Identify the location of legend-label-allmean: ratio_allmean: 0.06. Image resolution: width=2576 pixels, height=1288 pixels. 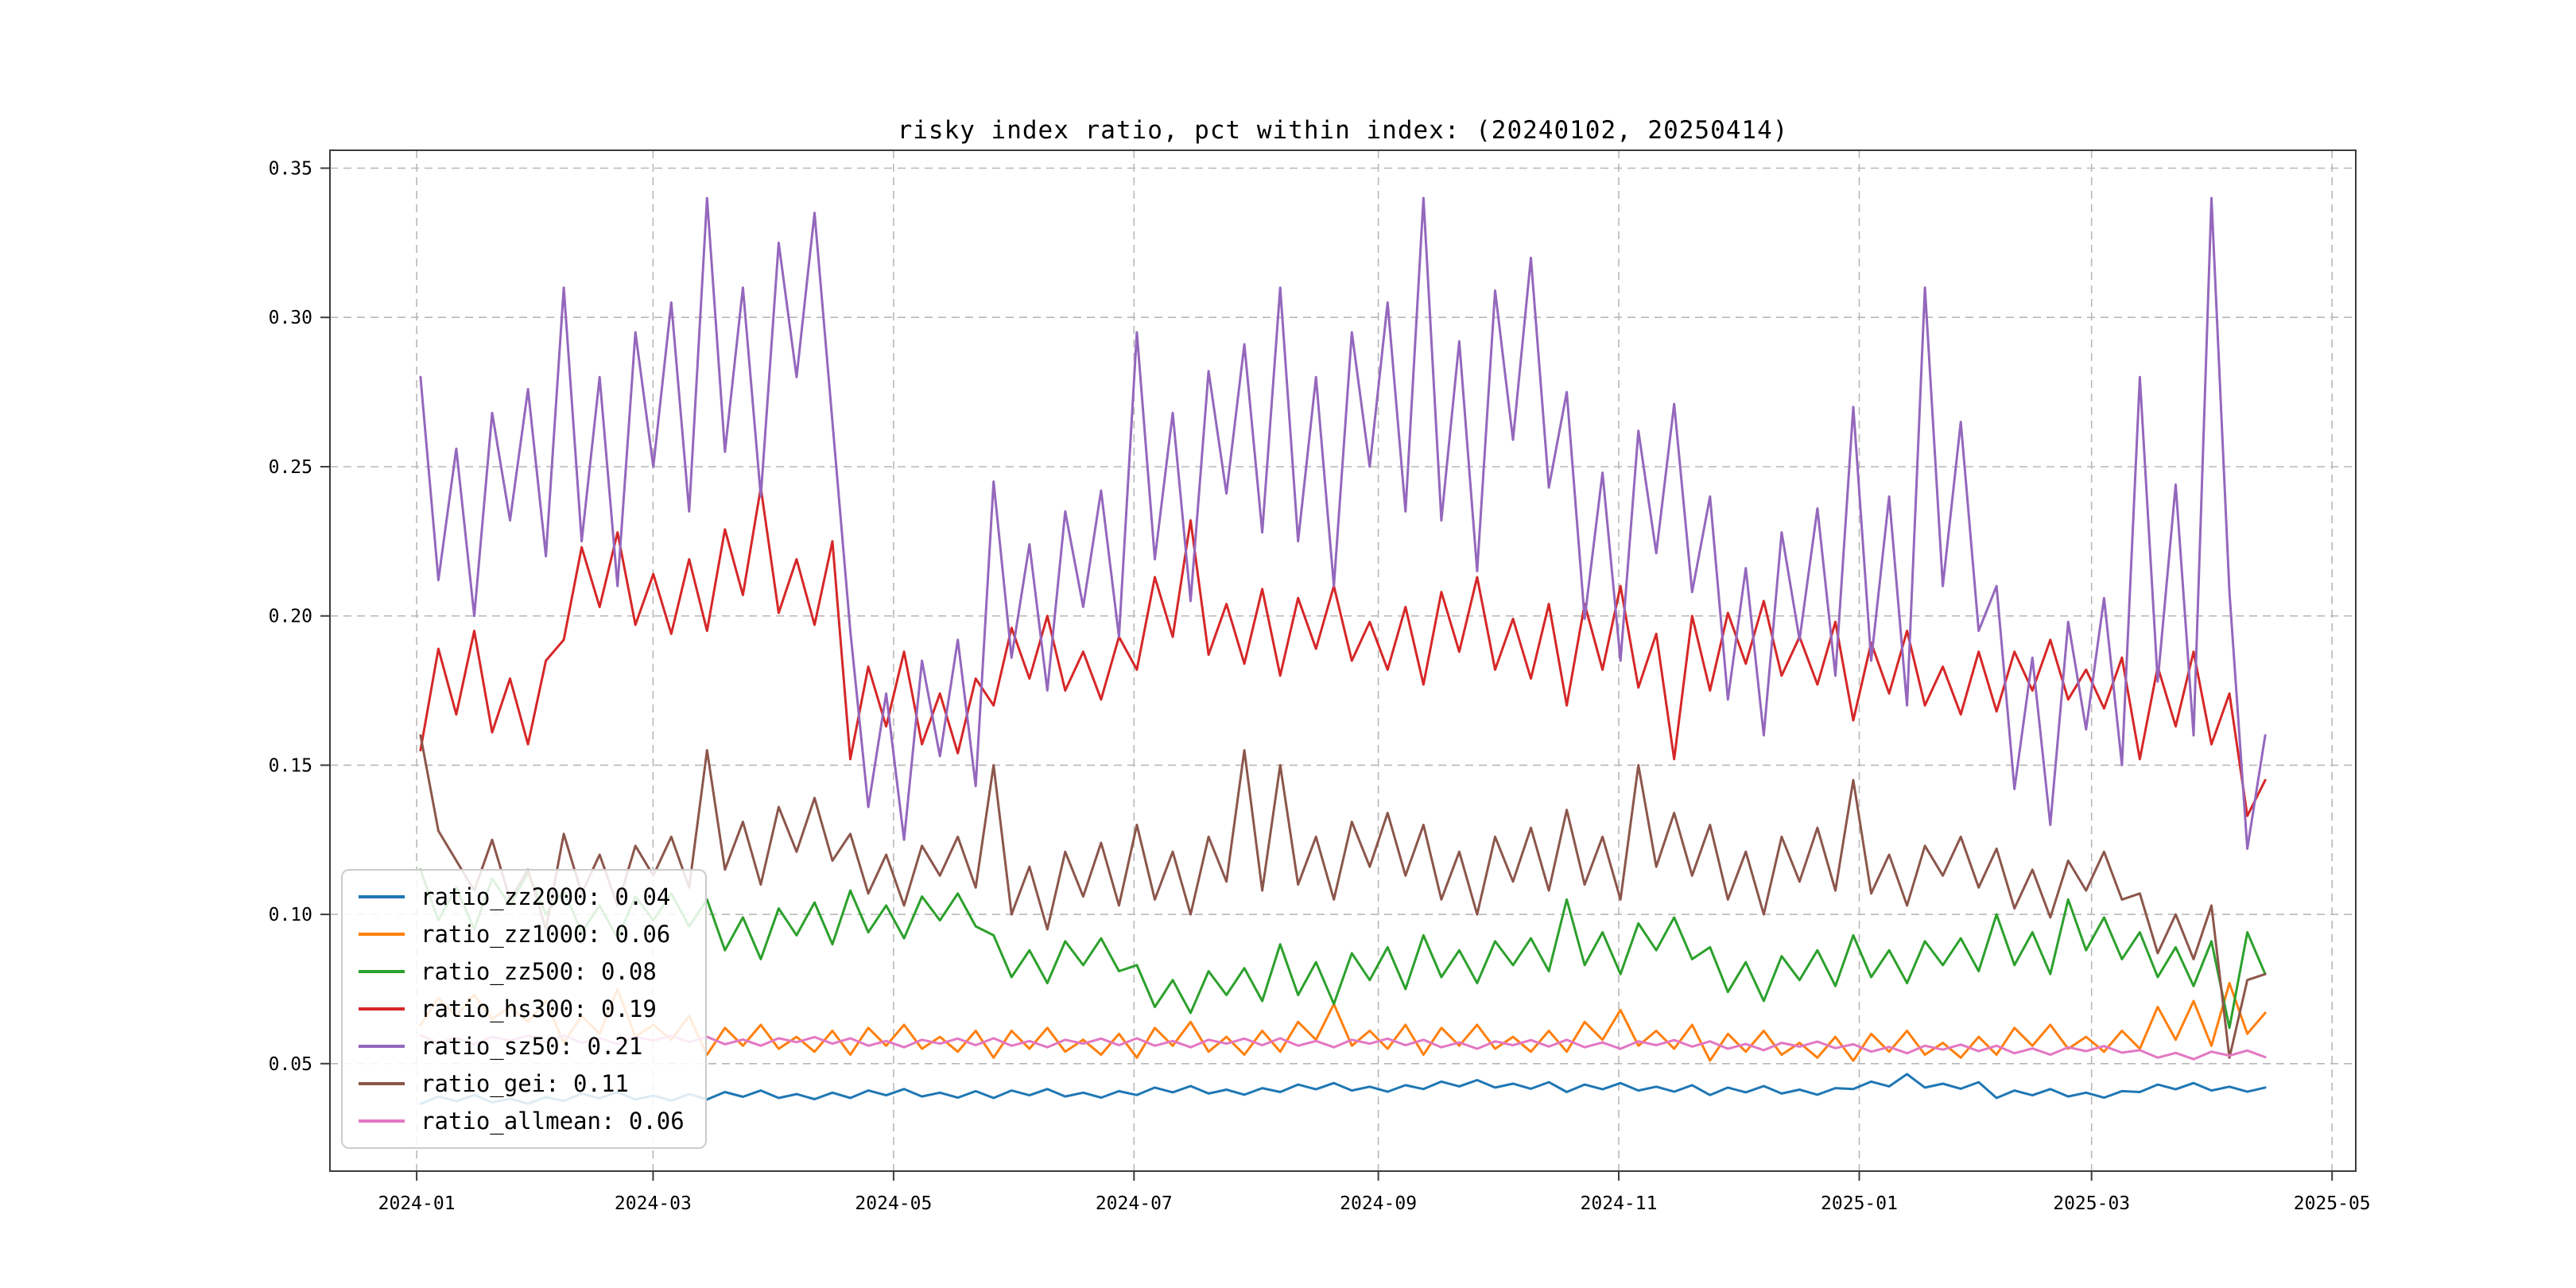
(553, 1122).